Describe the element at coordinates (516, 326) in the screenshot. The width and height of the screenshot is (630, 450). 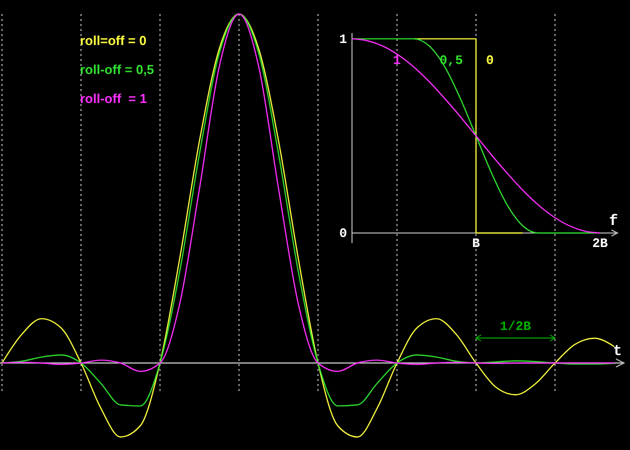
I see `annotation: 1/2B` at that location.